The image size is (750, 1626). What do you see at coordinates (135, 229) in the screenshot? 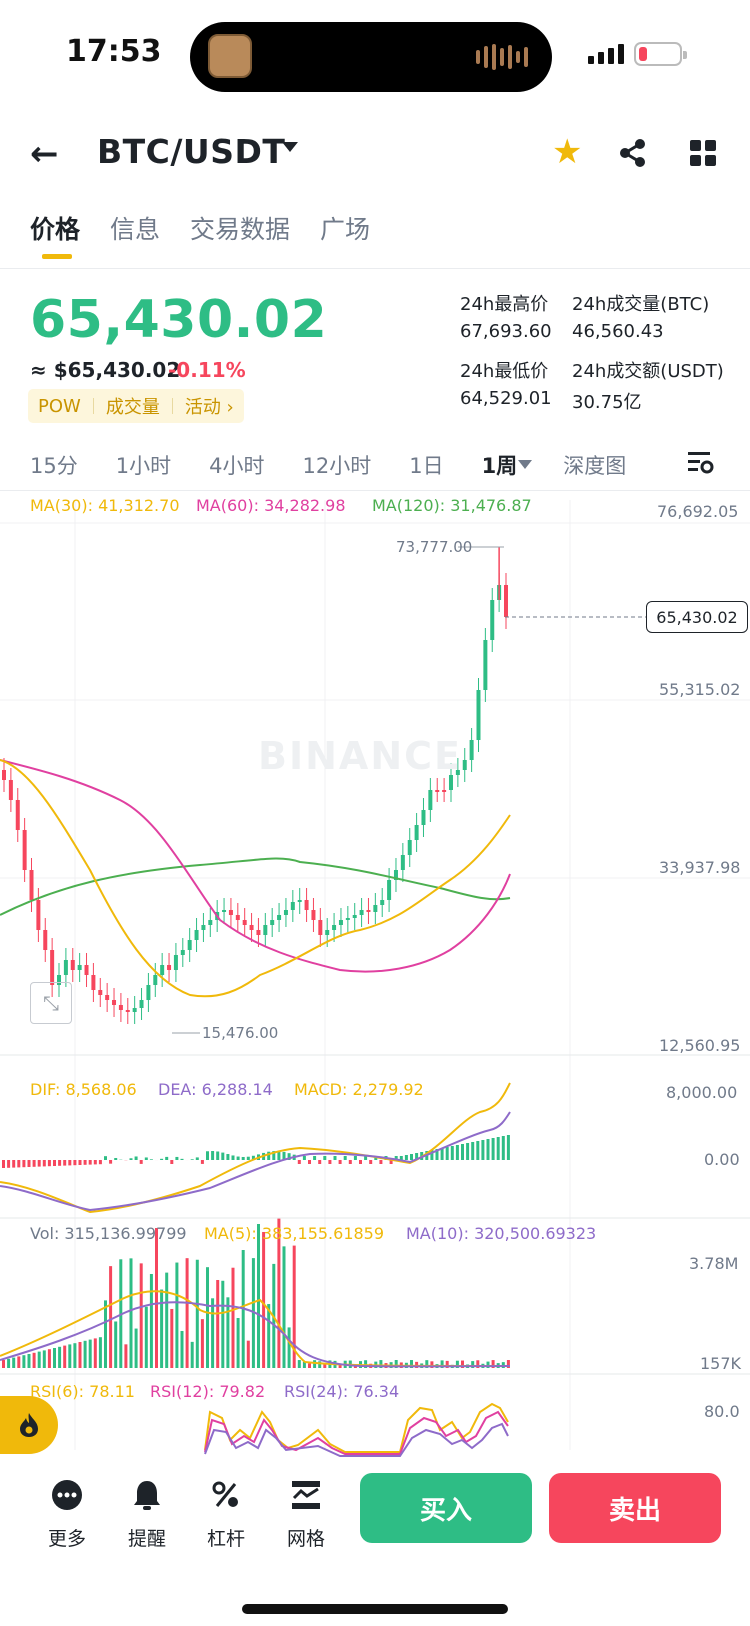
I see `tab-info: 信息` at bounding box center [135, 229].